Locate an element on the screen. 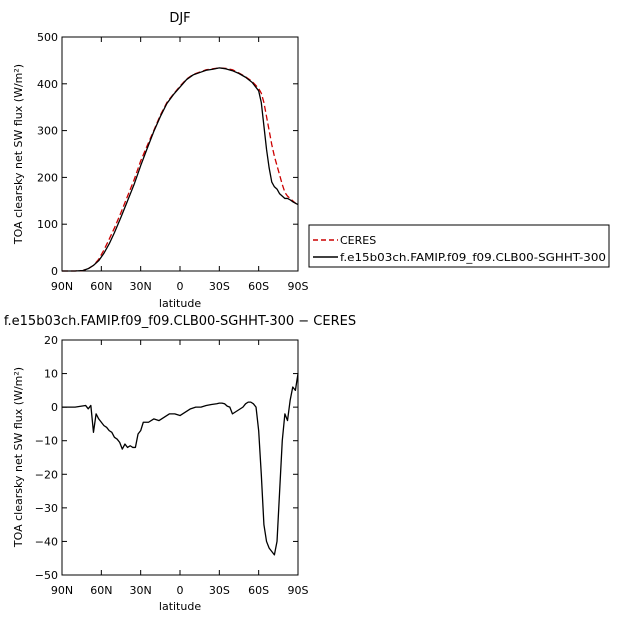 Image resolution: width=623 pixels, height=623 pixels. bottom-x-tick-label: 60N is located at coordinates (101, 590).